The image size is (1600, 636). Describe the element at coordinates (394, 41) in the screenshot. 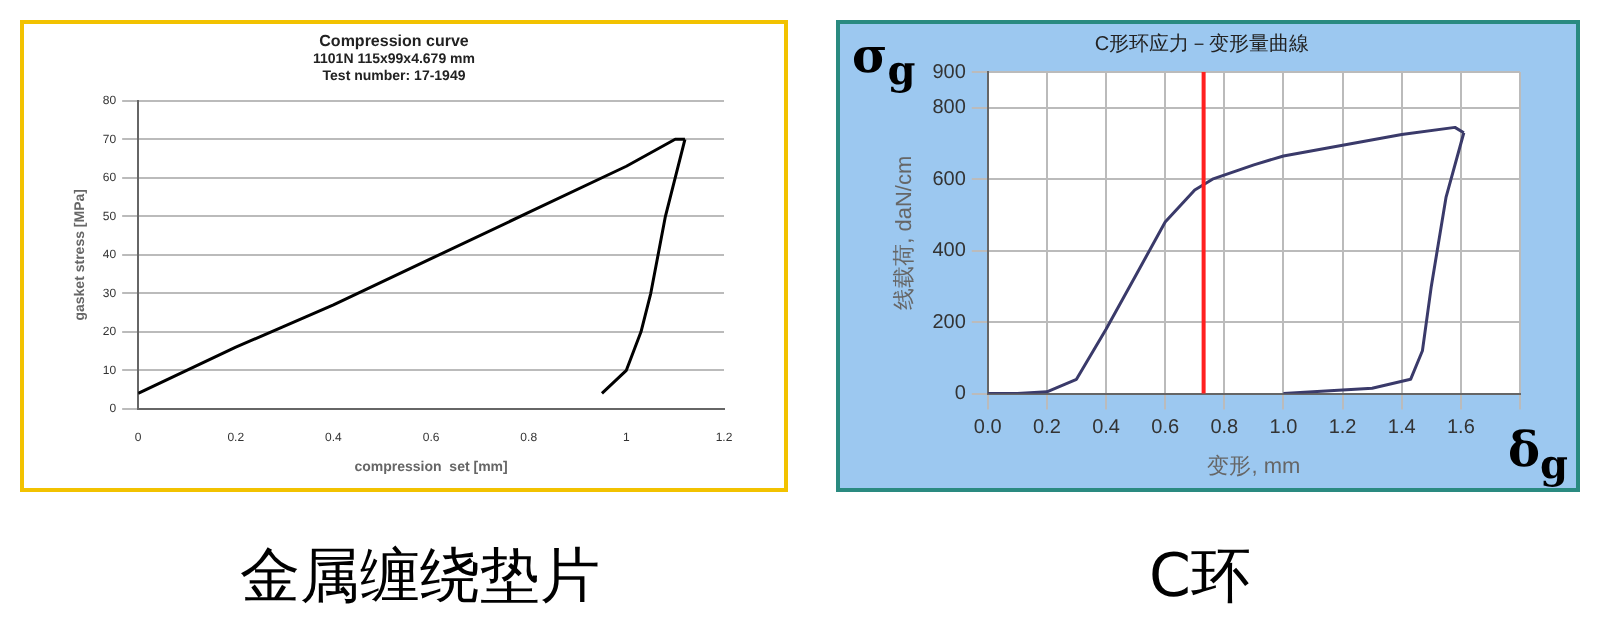

I see `chart-title: Compression curve` at that location.